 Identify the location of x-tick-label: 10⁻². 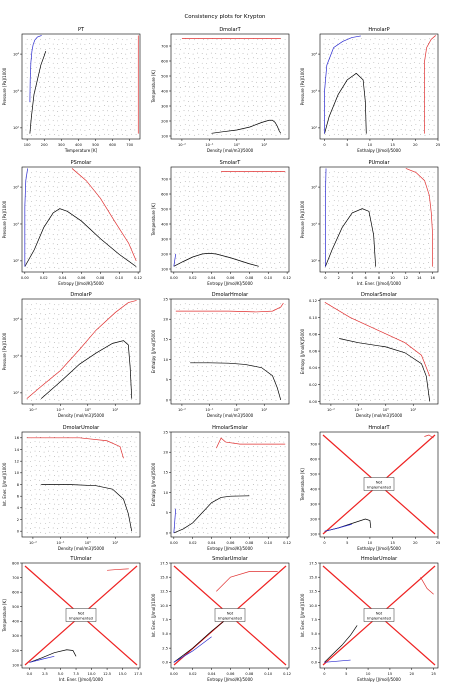
(182, 410).